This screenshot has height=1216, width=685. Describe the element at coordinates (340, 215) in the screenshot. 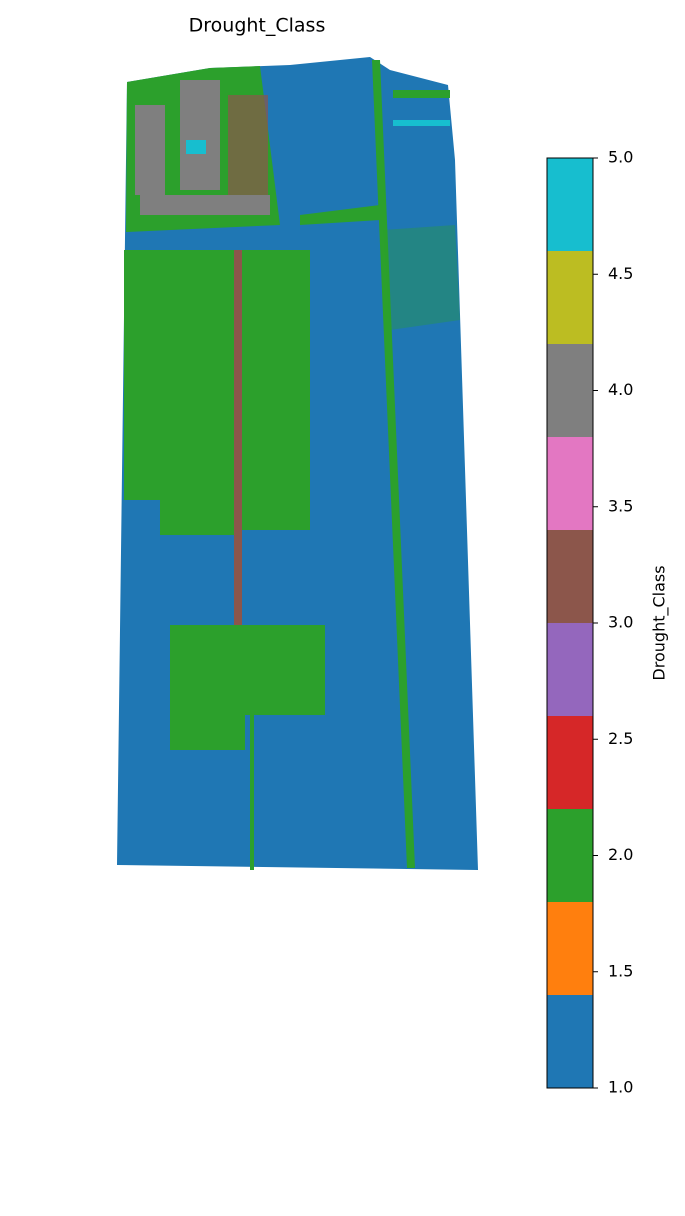

I see `road` at that location.